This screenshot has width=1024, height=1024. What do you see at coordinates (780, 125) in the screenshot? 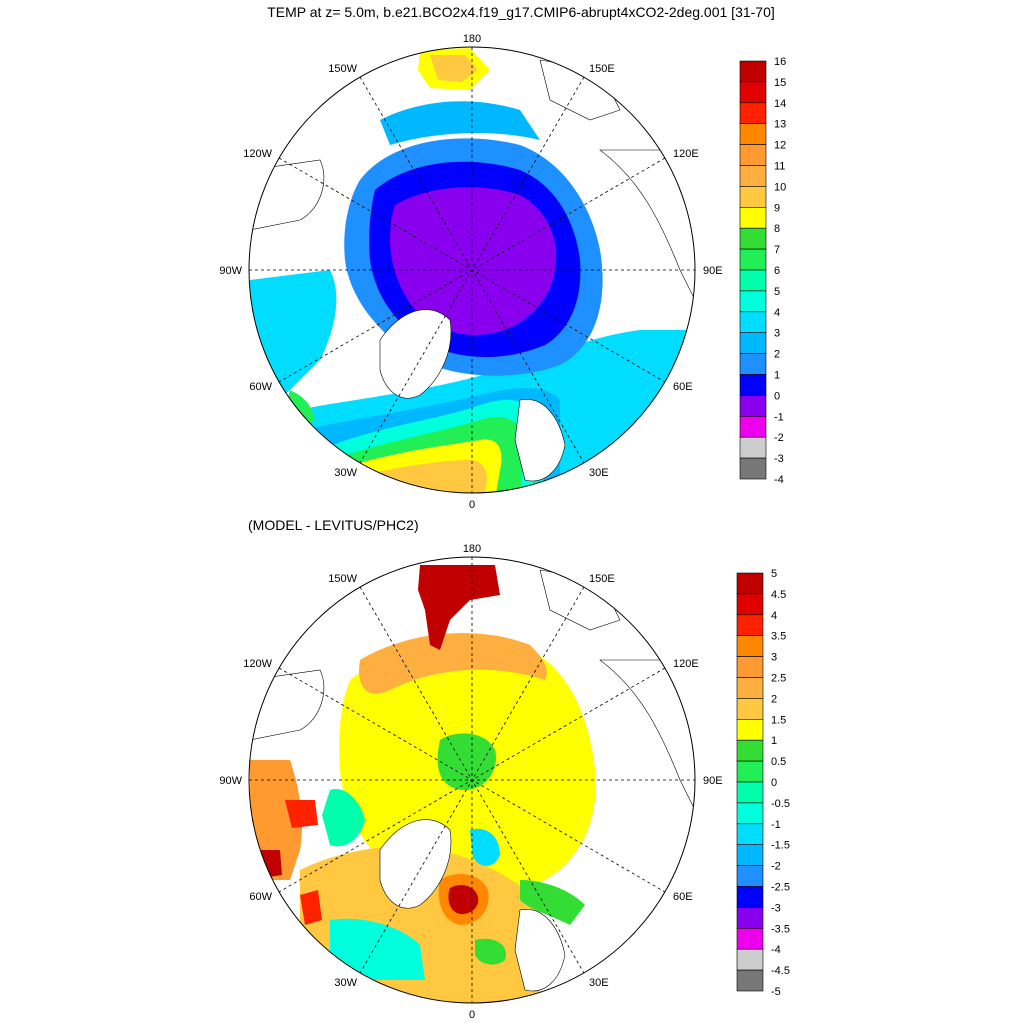
I see `temp-colorbar-label: 13` at bounding box center [780, 125].